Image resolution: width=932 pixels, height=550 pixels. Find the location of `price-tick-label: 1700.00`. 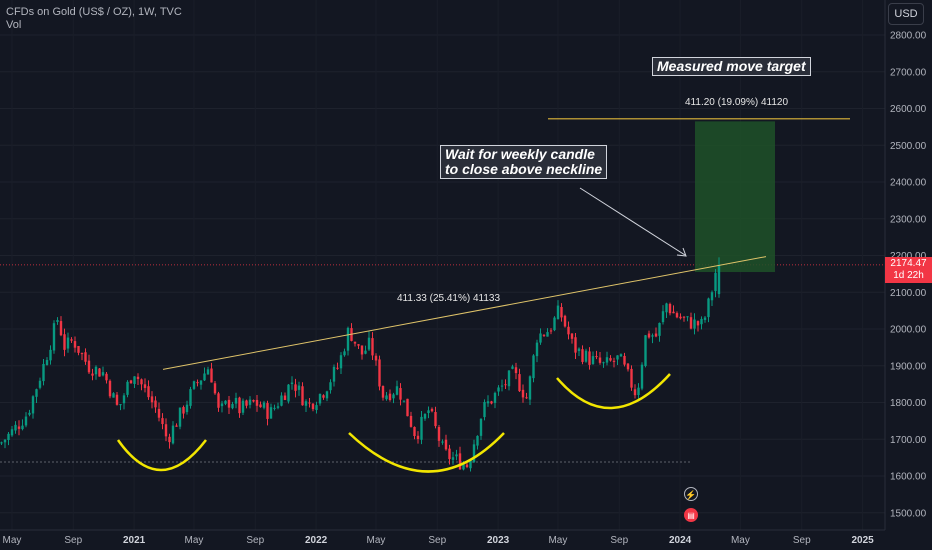

price-tick-label: 1700.00 is located at coordinates (908, 440).